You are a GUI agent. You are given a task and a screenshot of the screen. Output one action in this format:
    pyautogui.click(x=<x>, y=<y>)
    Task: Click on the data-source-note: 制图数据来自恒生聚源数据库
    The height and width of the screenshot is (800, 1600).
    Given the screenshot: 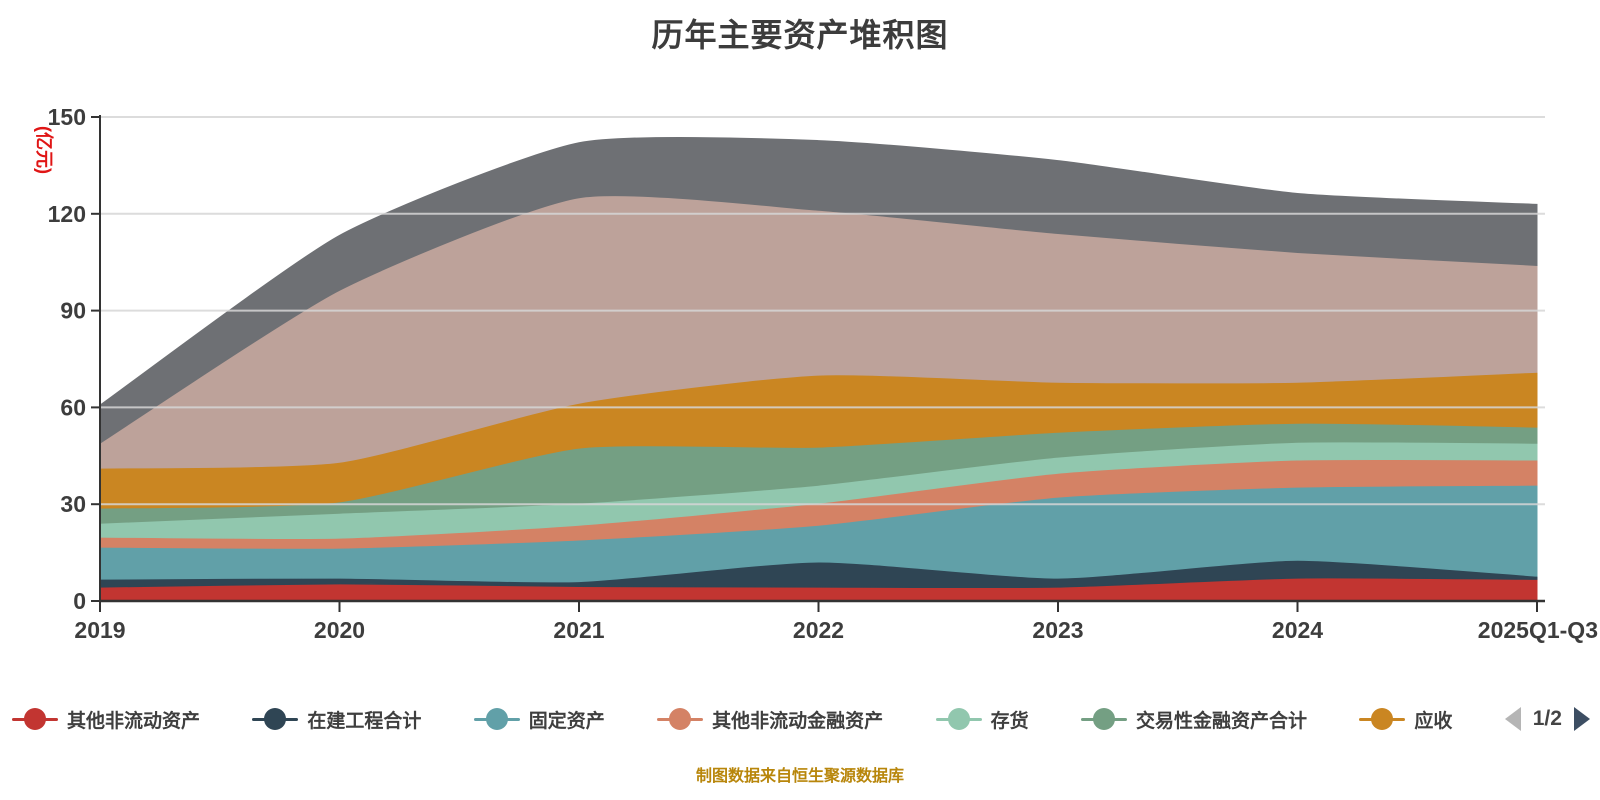 What is the action you would take?
    pyautogui.click(x=799, y=776)
    